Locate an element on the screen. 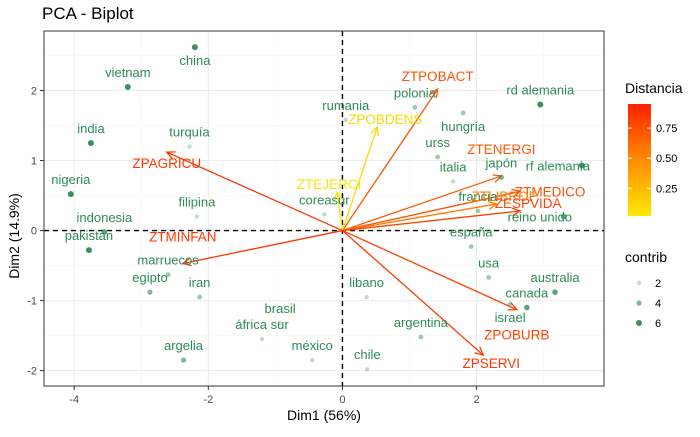 Image resolution: width=700 pixels, height=437 pixels. variable-label: ZTEJERCI is located at coordinates (329, 184).